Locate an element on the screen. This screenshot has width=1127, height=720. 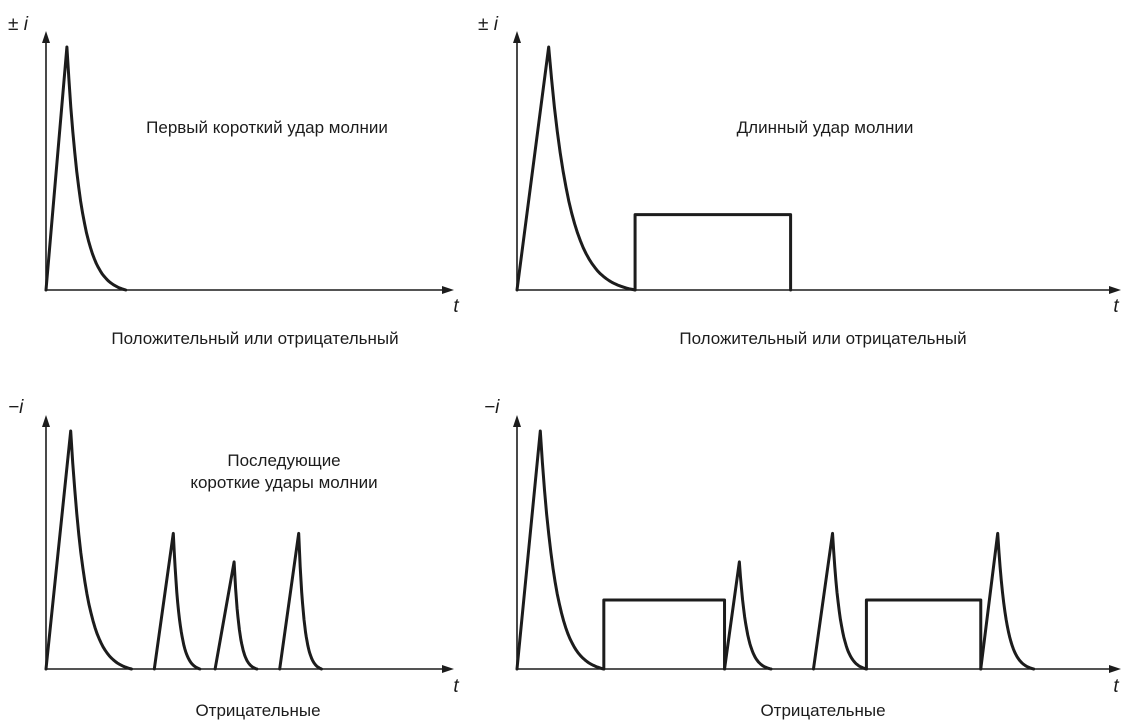
panel-title-line: Первый короткий удар молнии is located at coordinates (267, 127).